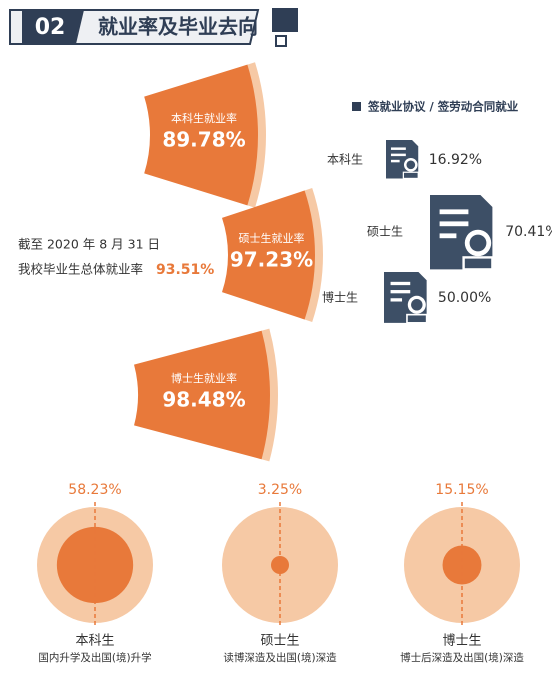  I want to click on contract-value: 50.00%, so click(464, 298).